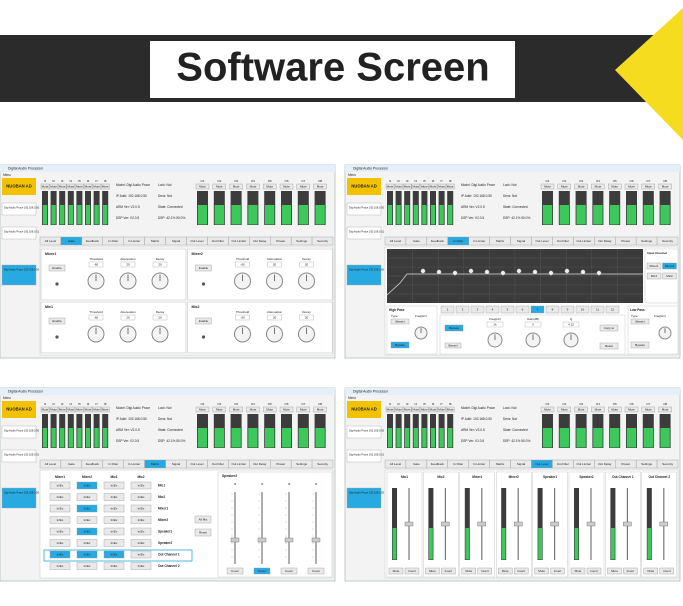 Image resolution: width=683 pixels, height=606 pixels. I want to click on copy-button, so click(609, 328).